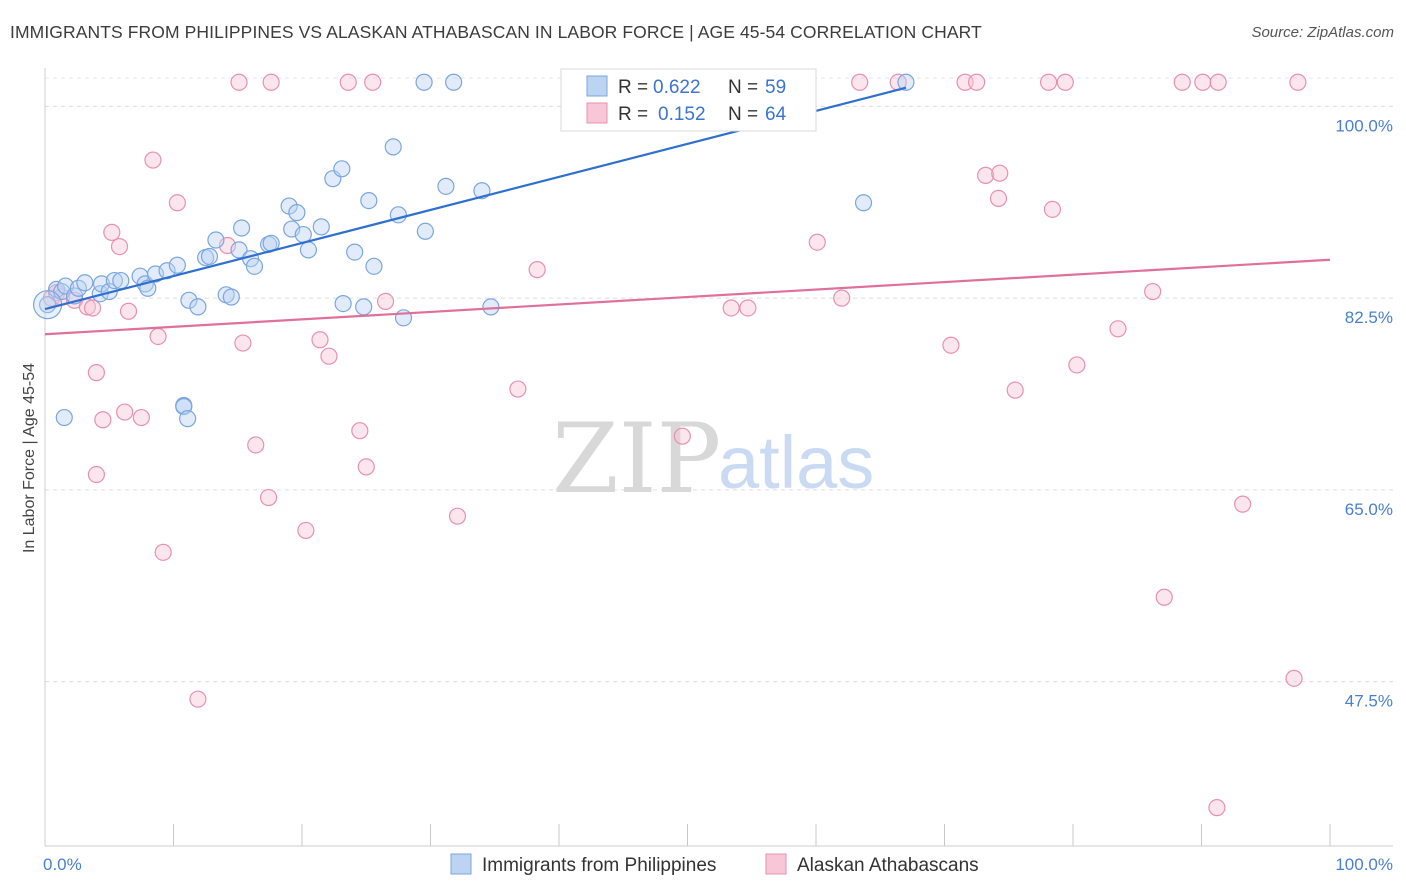 Image resolution: width=1406 pixels, height=892 pixels. I want to click on watermark: ZIP atlas, so click(713, 459).